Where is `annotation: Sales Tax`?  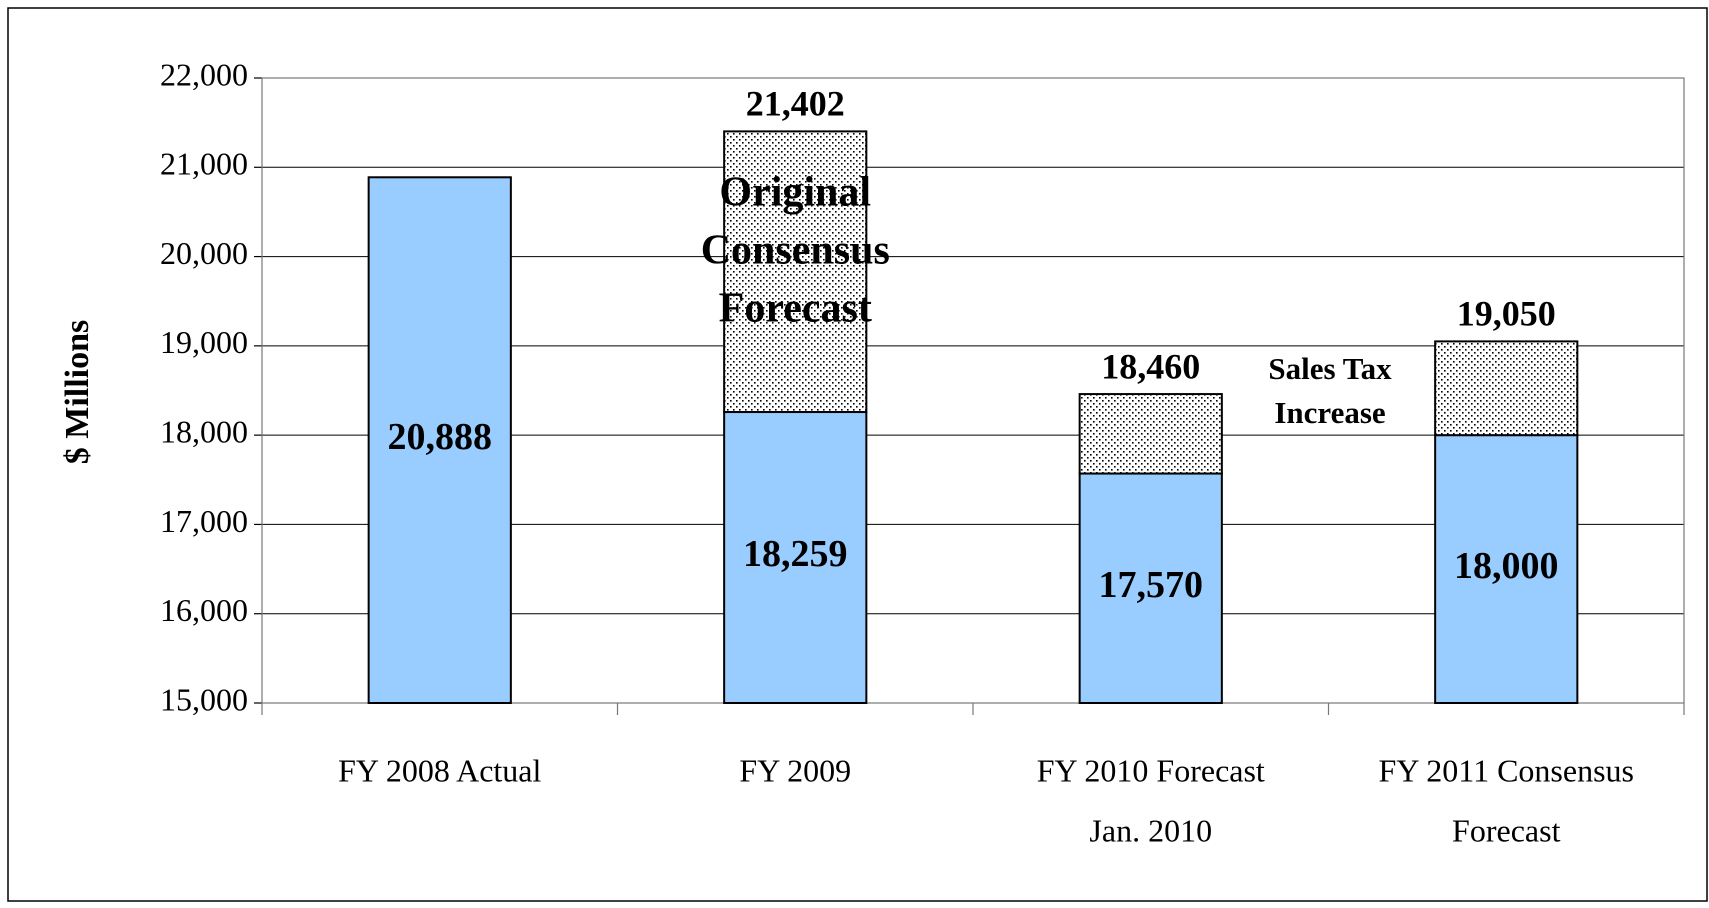
annotation: Sales Tax is located at coordinates (1330, 368).